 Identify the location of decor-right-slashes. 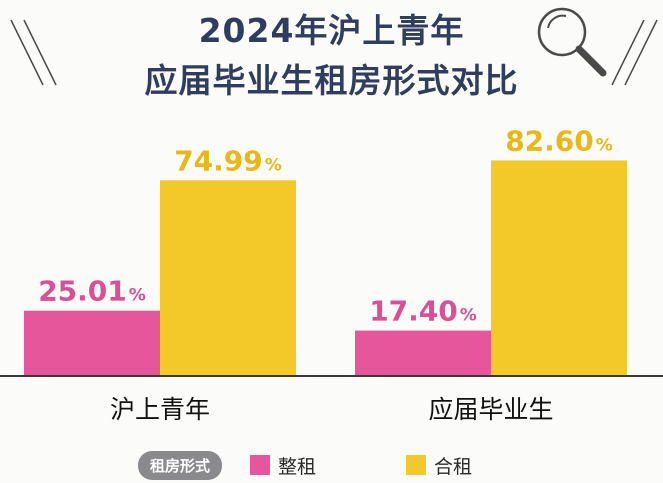
(634, 52).